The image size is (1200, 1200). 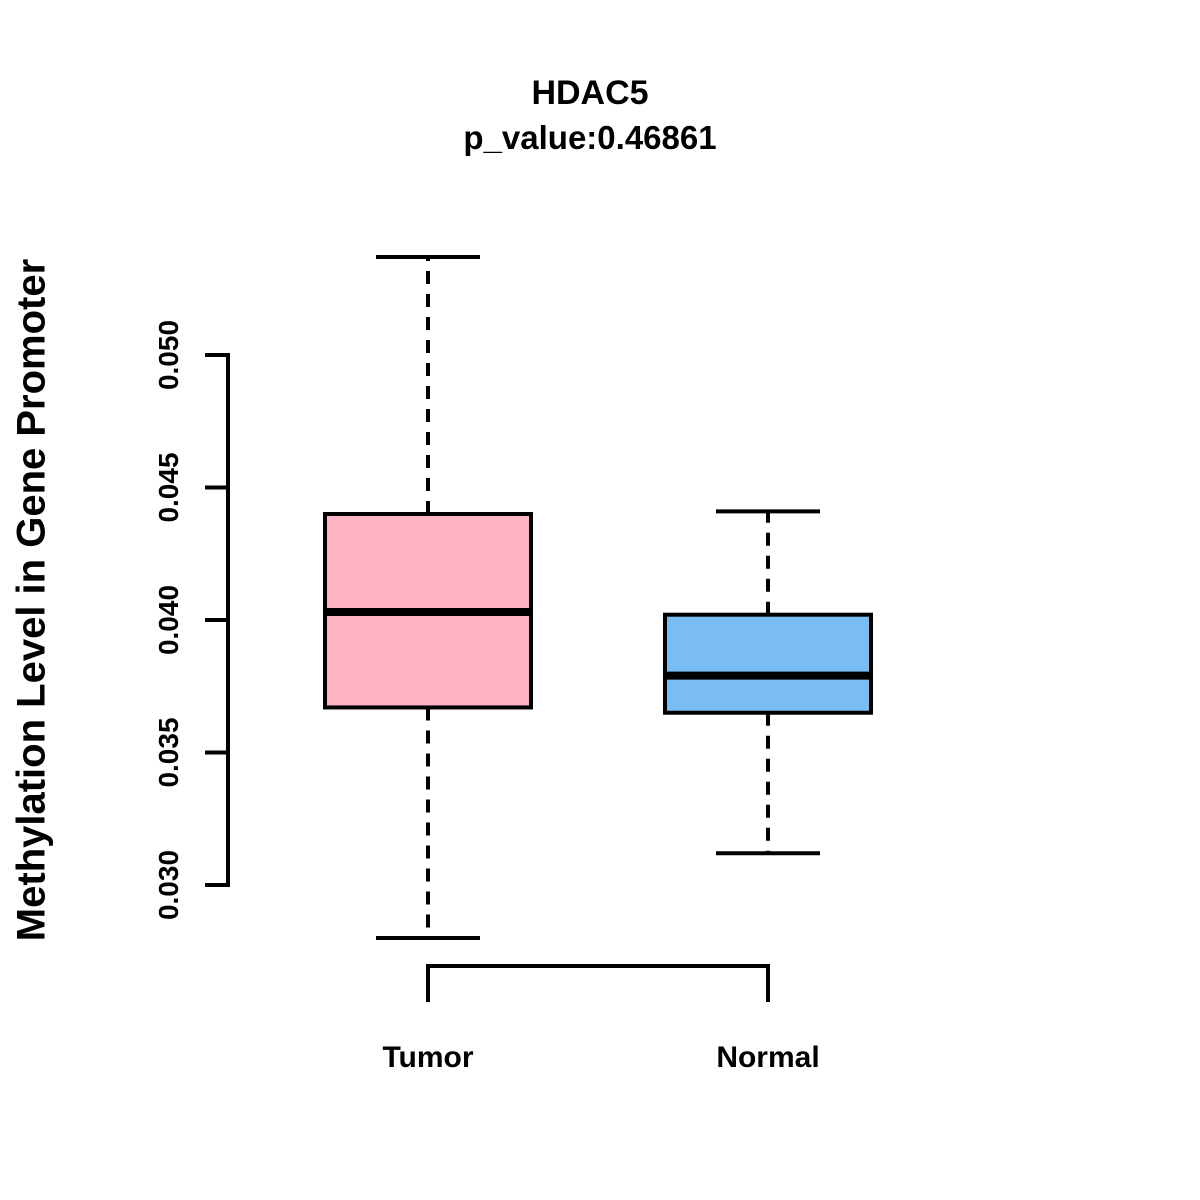 I want to click on y-axis-tick-label: 0.030, so click(x=168, y=885).